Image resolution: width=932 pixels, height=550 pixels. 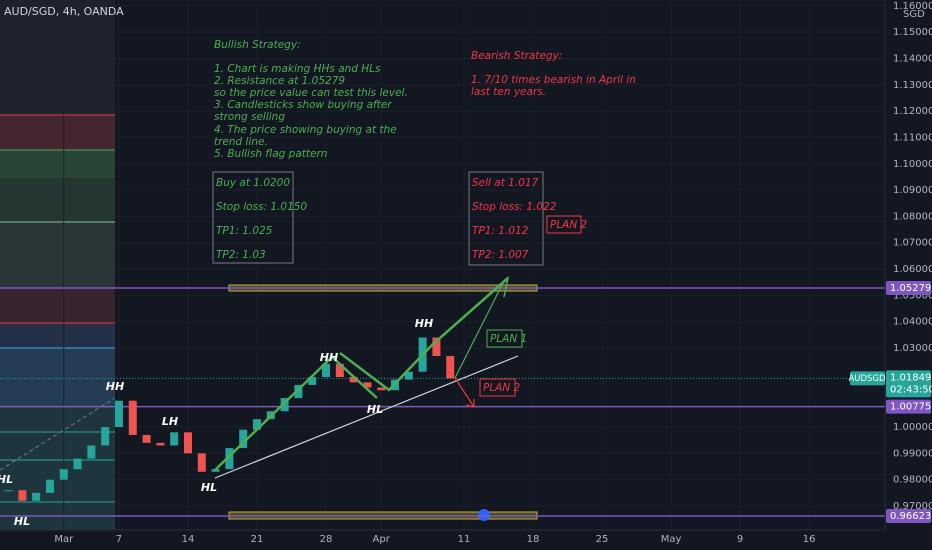 I want to click on y-tick-label: 1.10000, so click(x=912, y=164).